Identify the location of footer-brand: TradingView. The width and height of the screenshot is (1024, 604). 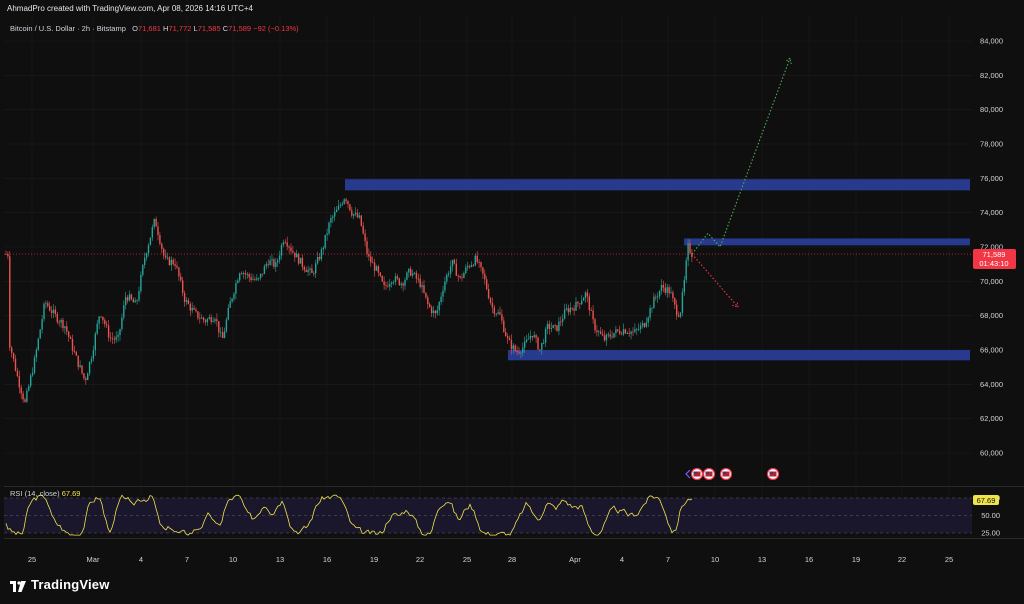
(60, 584).